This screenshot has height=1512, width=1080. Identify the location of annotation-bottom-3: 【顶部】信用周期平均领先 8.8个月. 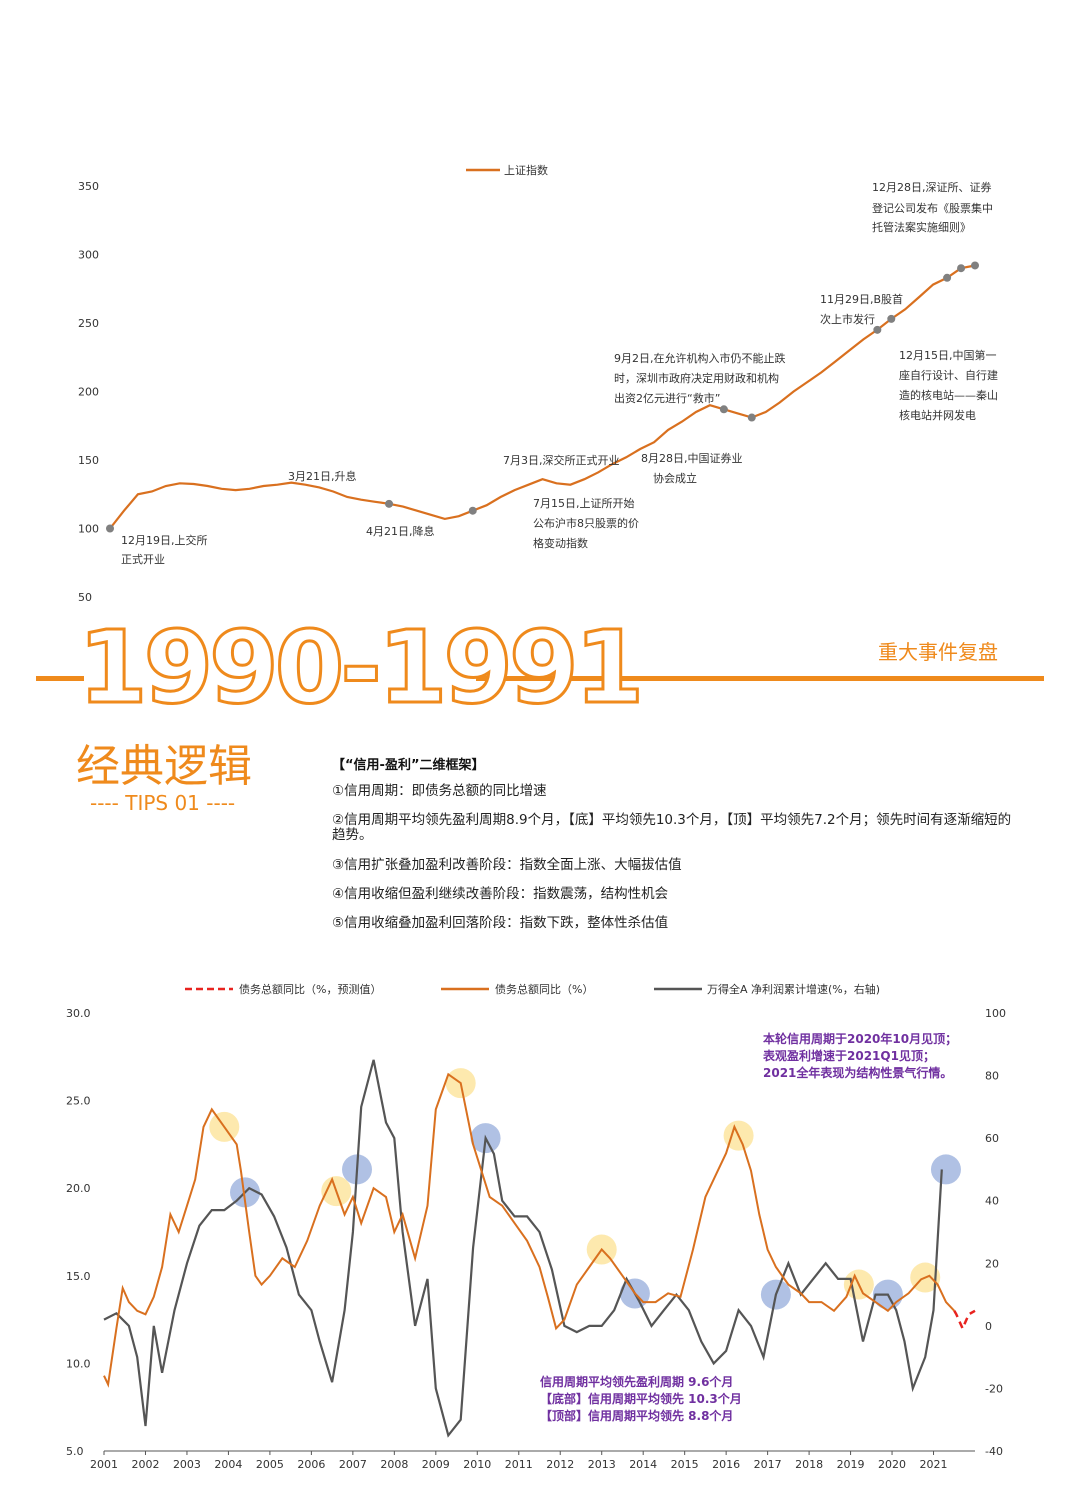
(636, 1415).